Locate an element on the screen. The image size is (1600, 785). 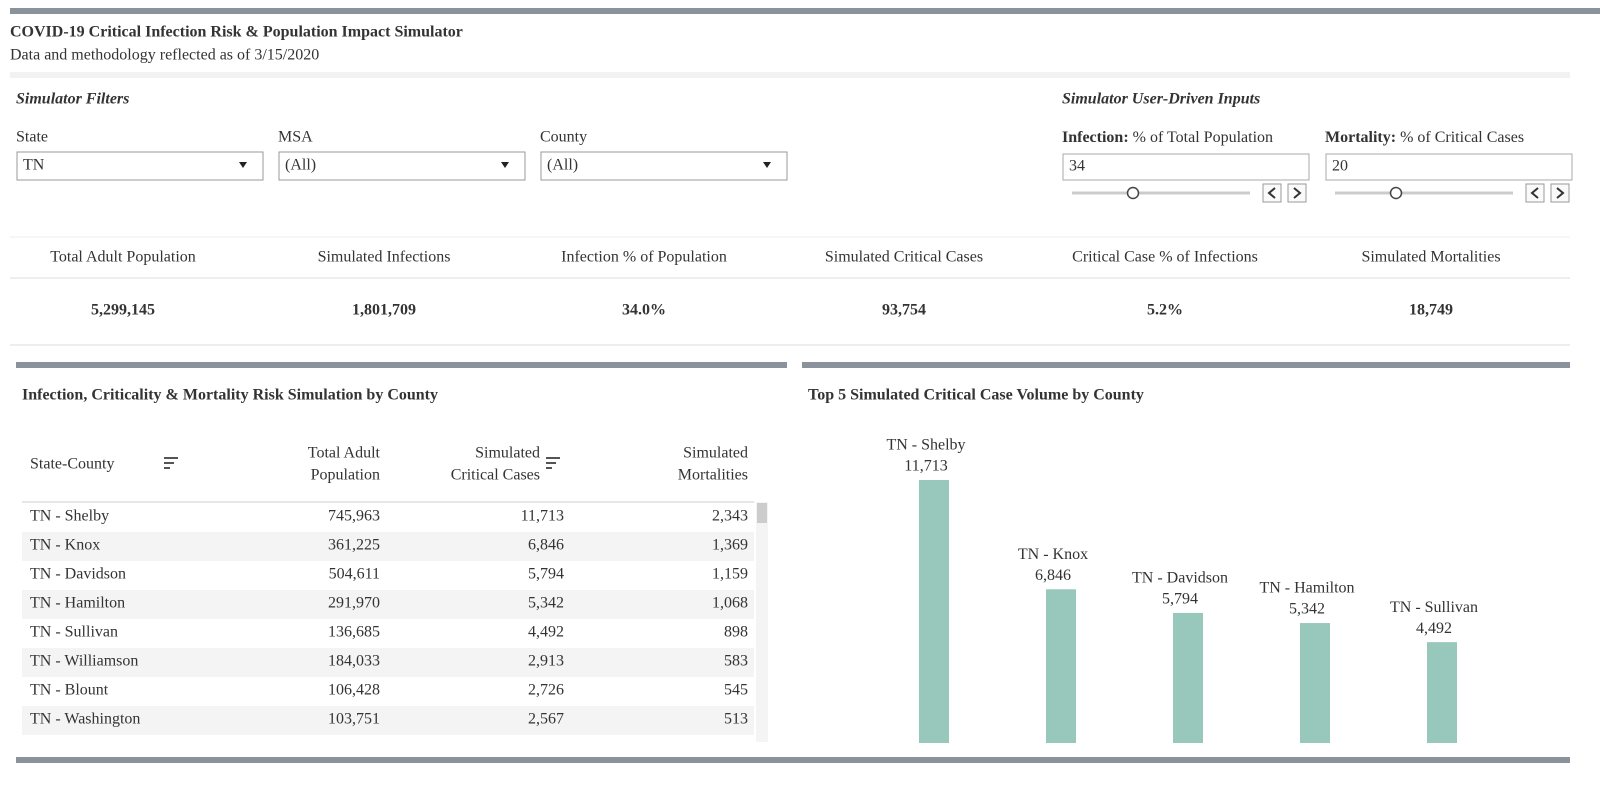
cell: 1,369 is located at coordinates (730, 545).